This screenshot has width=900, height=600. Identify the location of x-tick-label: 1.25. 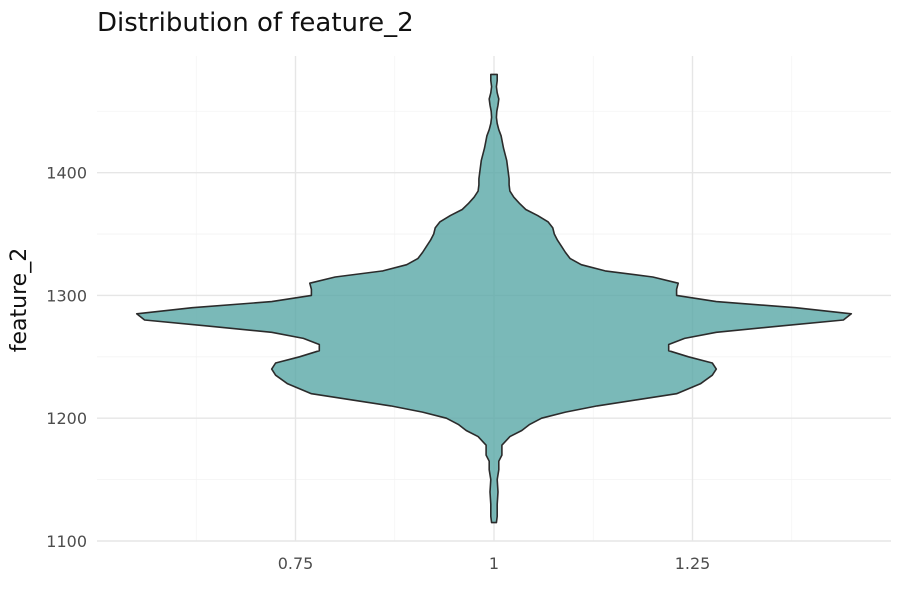
(693, 563).